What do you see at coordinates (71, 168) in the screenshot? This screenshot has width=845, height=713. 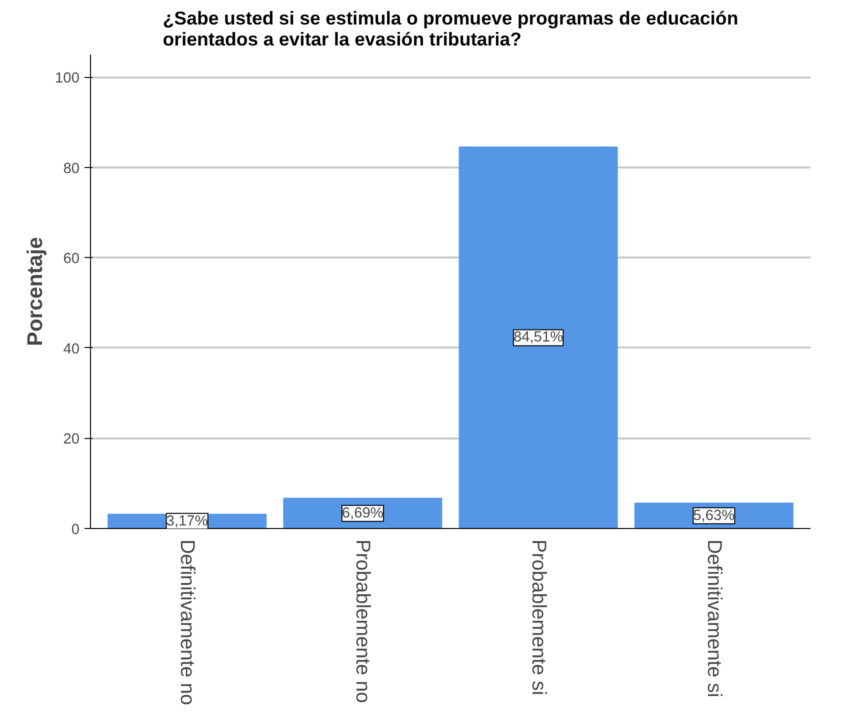 I see `y-tick-label: 80` at bounding box center [71, 168].